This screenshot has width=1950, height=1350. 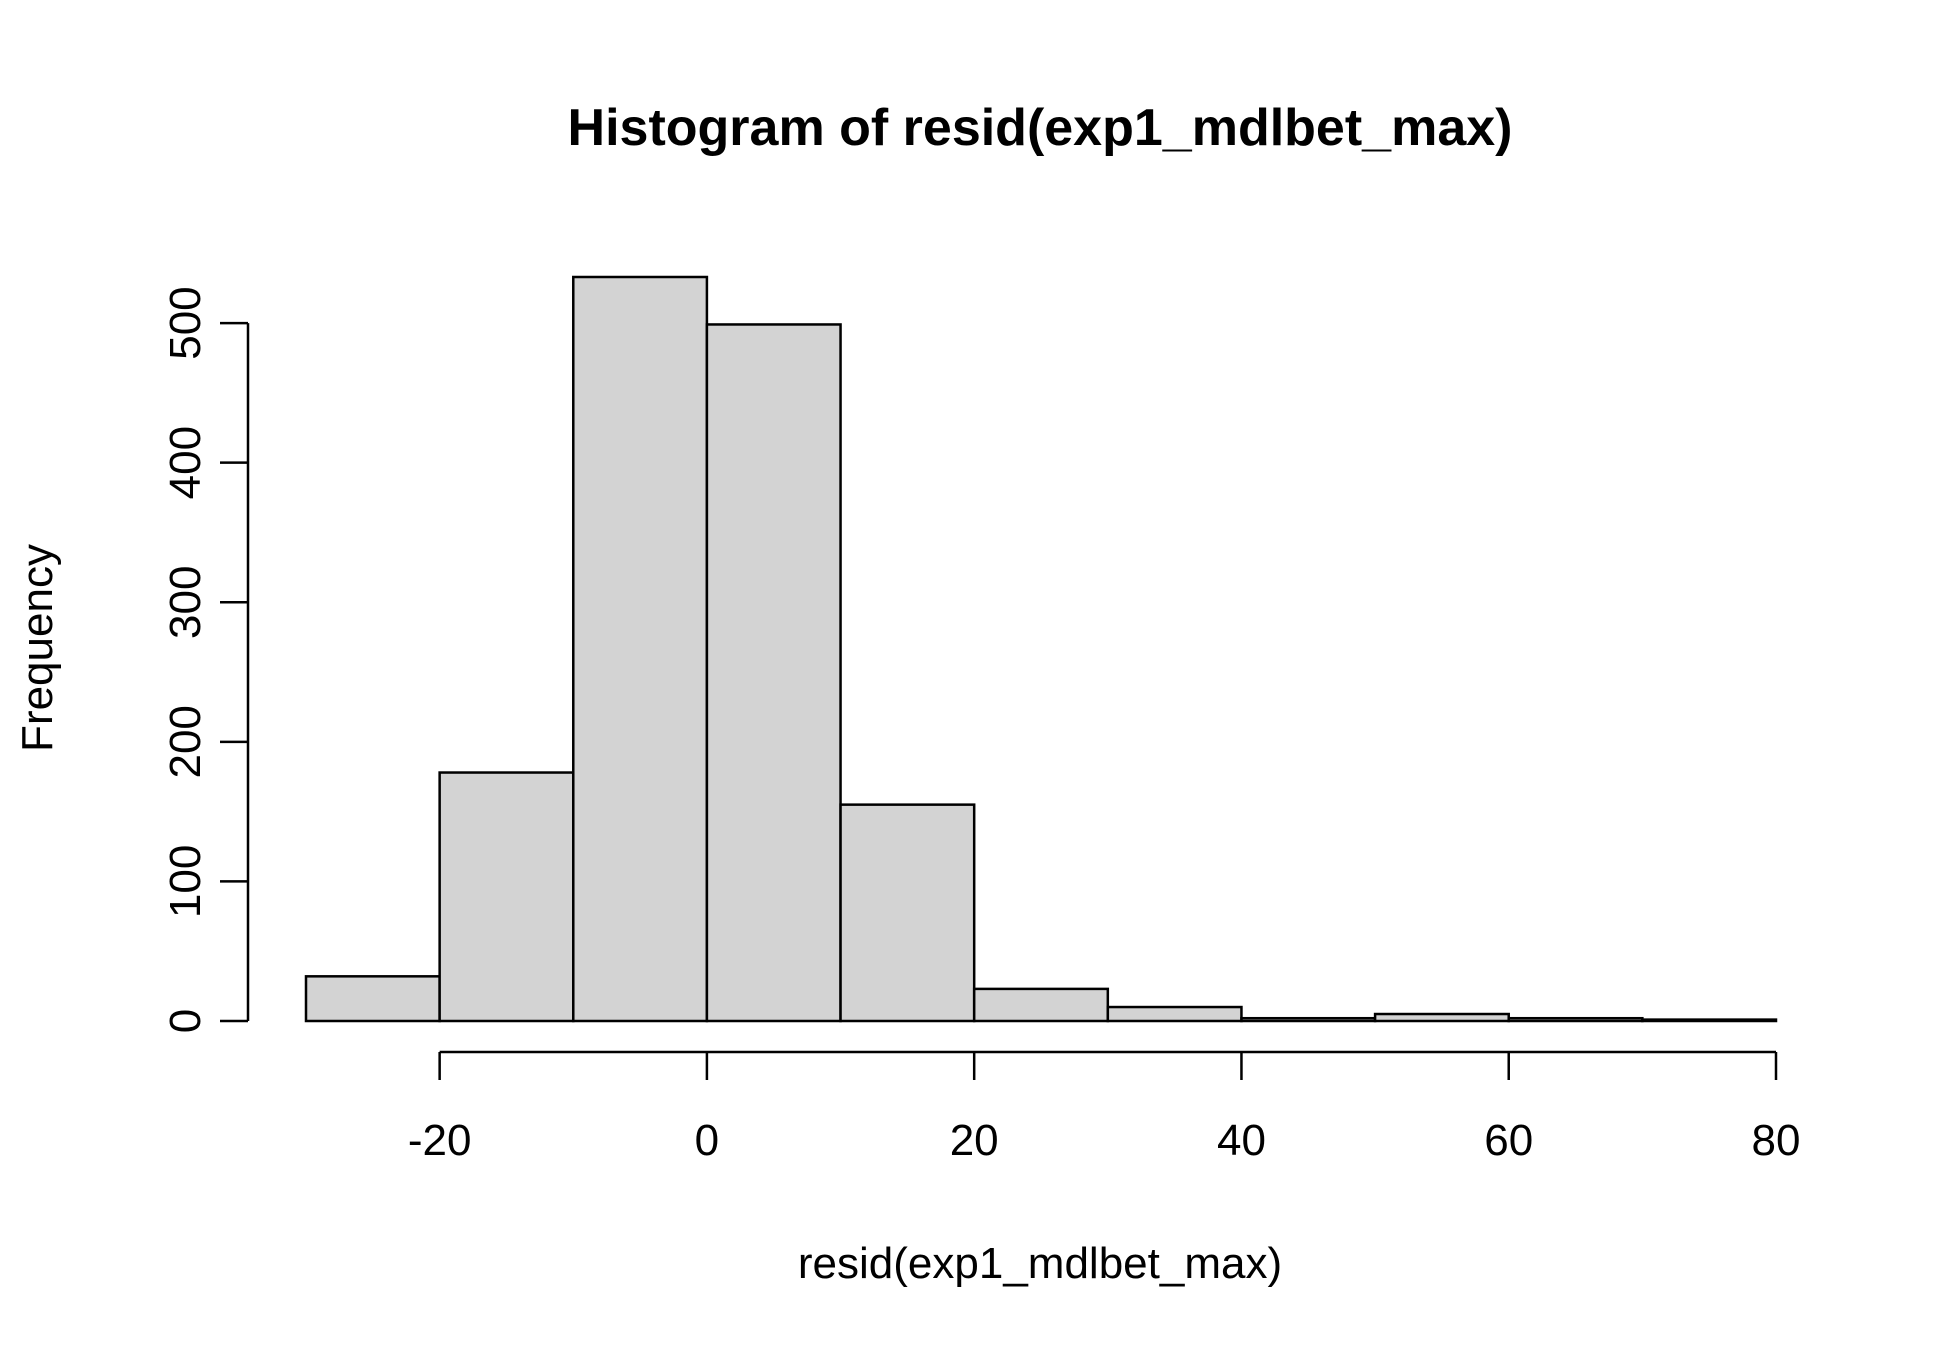 What do you see at coordinates (37, 648) in the screenshot?
I see `y-axis-label: Frequency` at bounding box center [37, 648].